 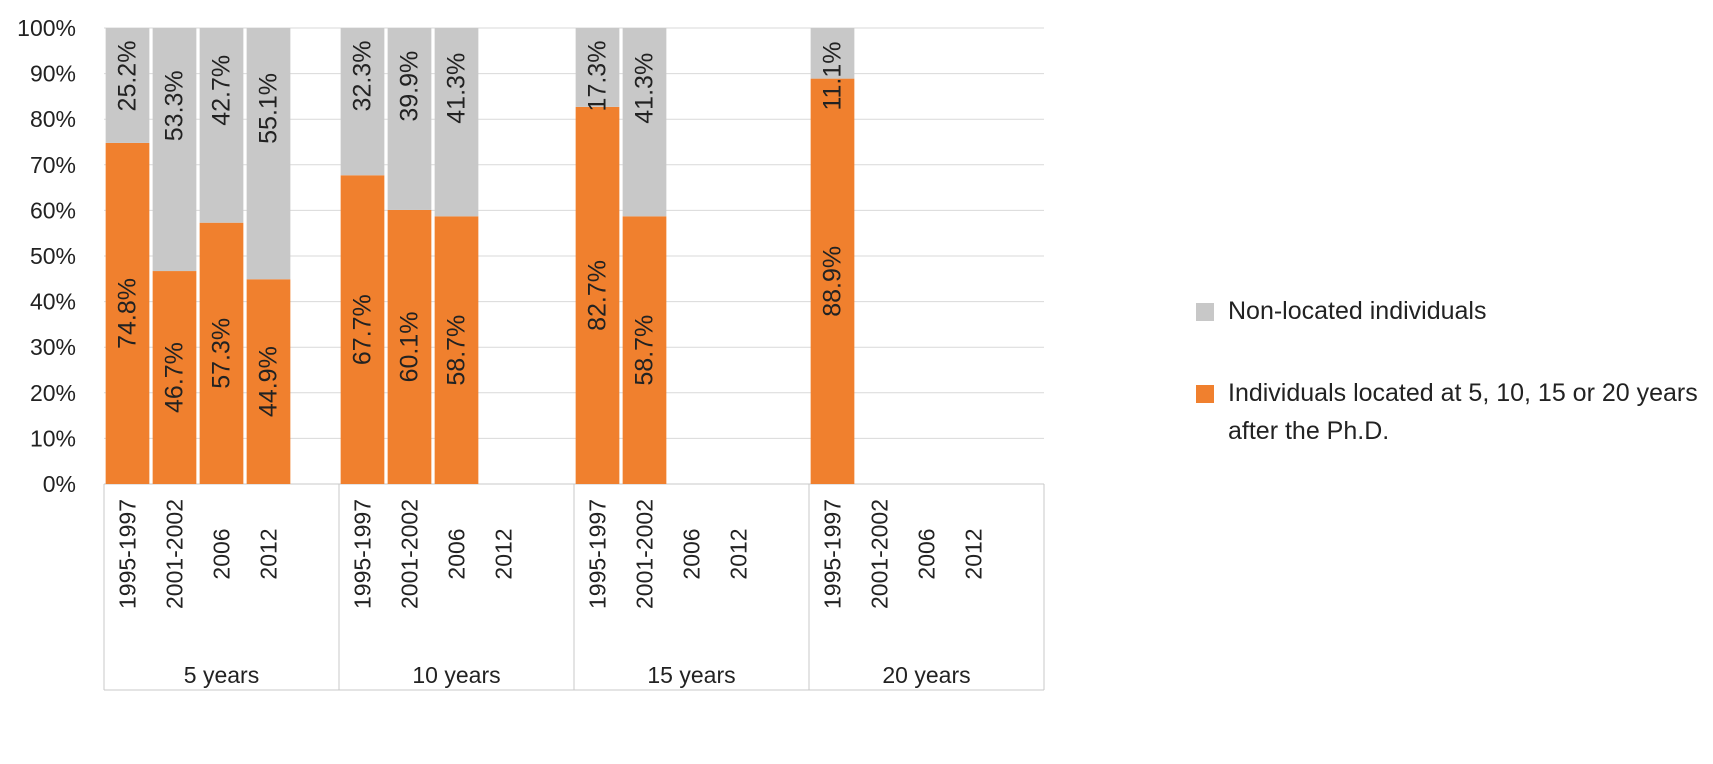 I want to click on data-label-located: 88.9%, so click(x=833, y=281).